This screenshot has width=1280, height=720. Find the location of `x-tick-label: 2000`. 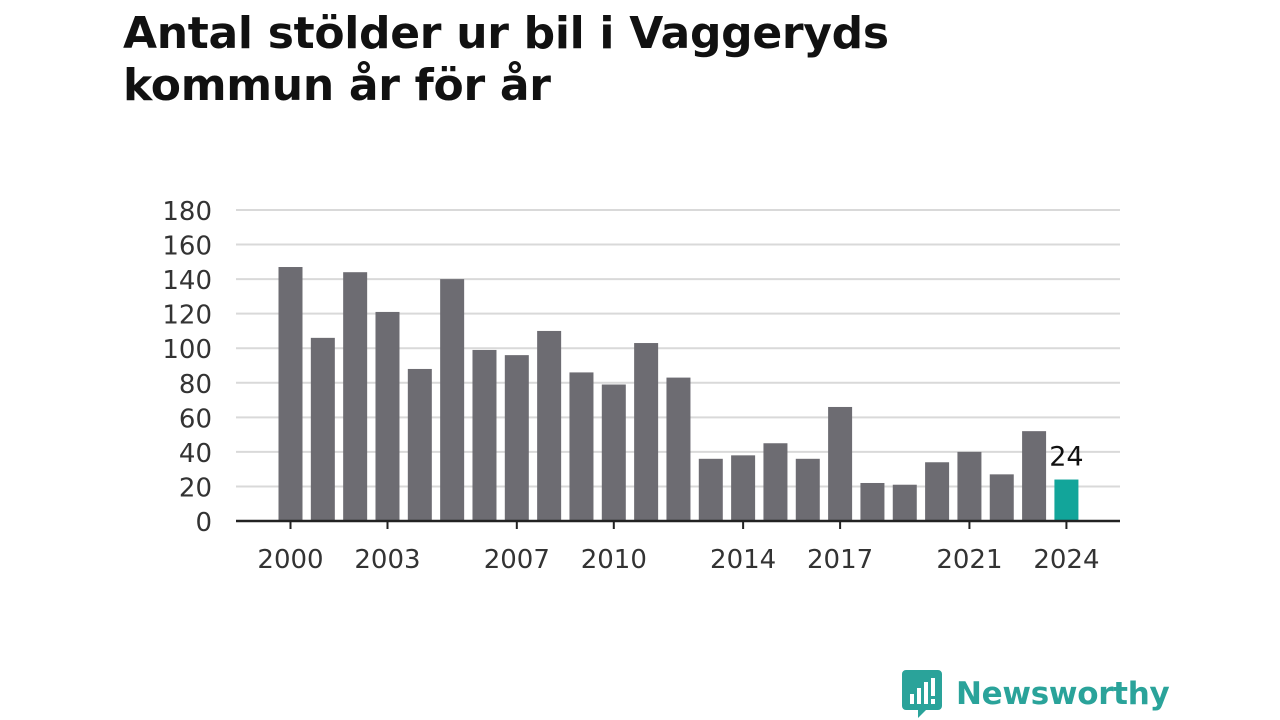

x-tick-label: 2000 is located at coordinates (290, 560).